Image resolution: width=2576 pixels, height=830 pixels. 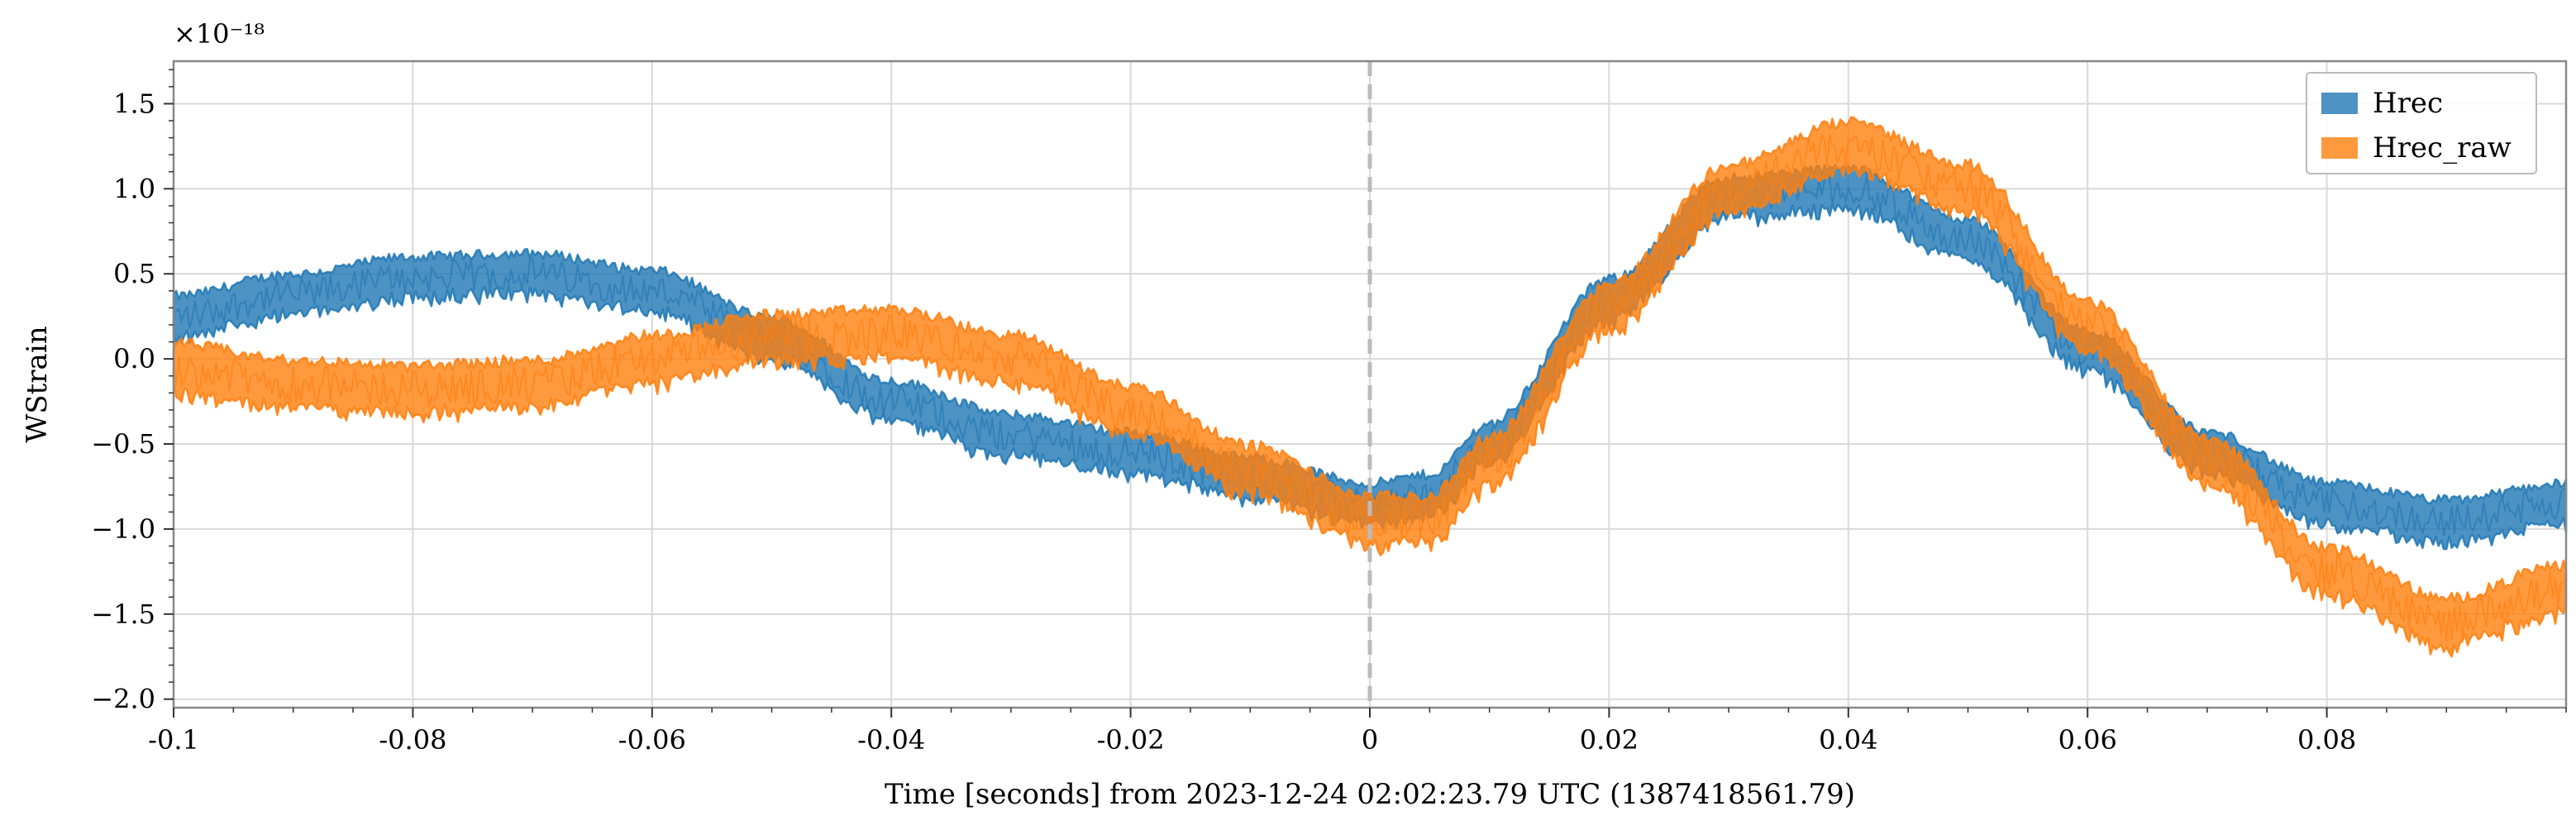 What do you see at coordinates (123, 529) in the screenshot?
I see `y-tick-label: −1.0` at bounding box center [123, 529].